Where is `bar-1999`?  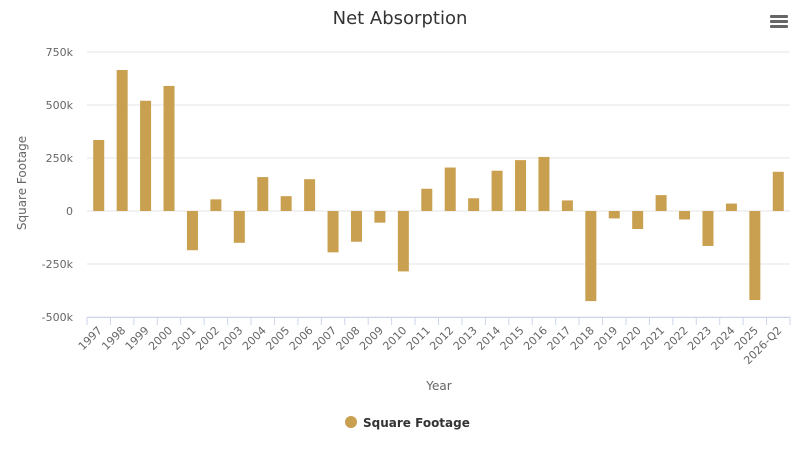
bar-1999 is located at coordinates (146, 155).